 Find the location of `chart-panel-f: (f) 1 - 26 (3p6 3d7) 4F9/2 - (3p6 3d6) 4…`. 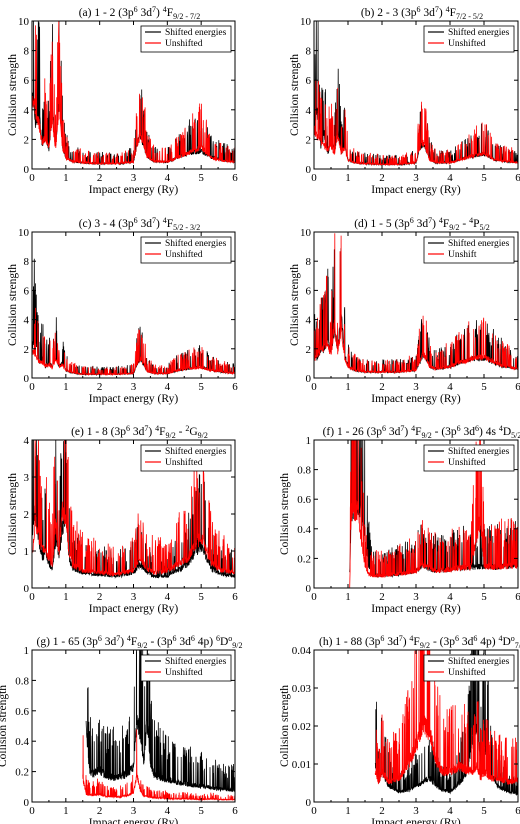

chart-panel-f: (f) 1 - 26 (3p6 3d7) 4F9/2 - (3p6 3d6) 4… is located at coordinates (399, 519).